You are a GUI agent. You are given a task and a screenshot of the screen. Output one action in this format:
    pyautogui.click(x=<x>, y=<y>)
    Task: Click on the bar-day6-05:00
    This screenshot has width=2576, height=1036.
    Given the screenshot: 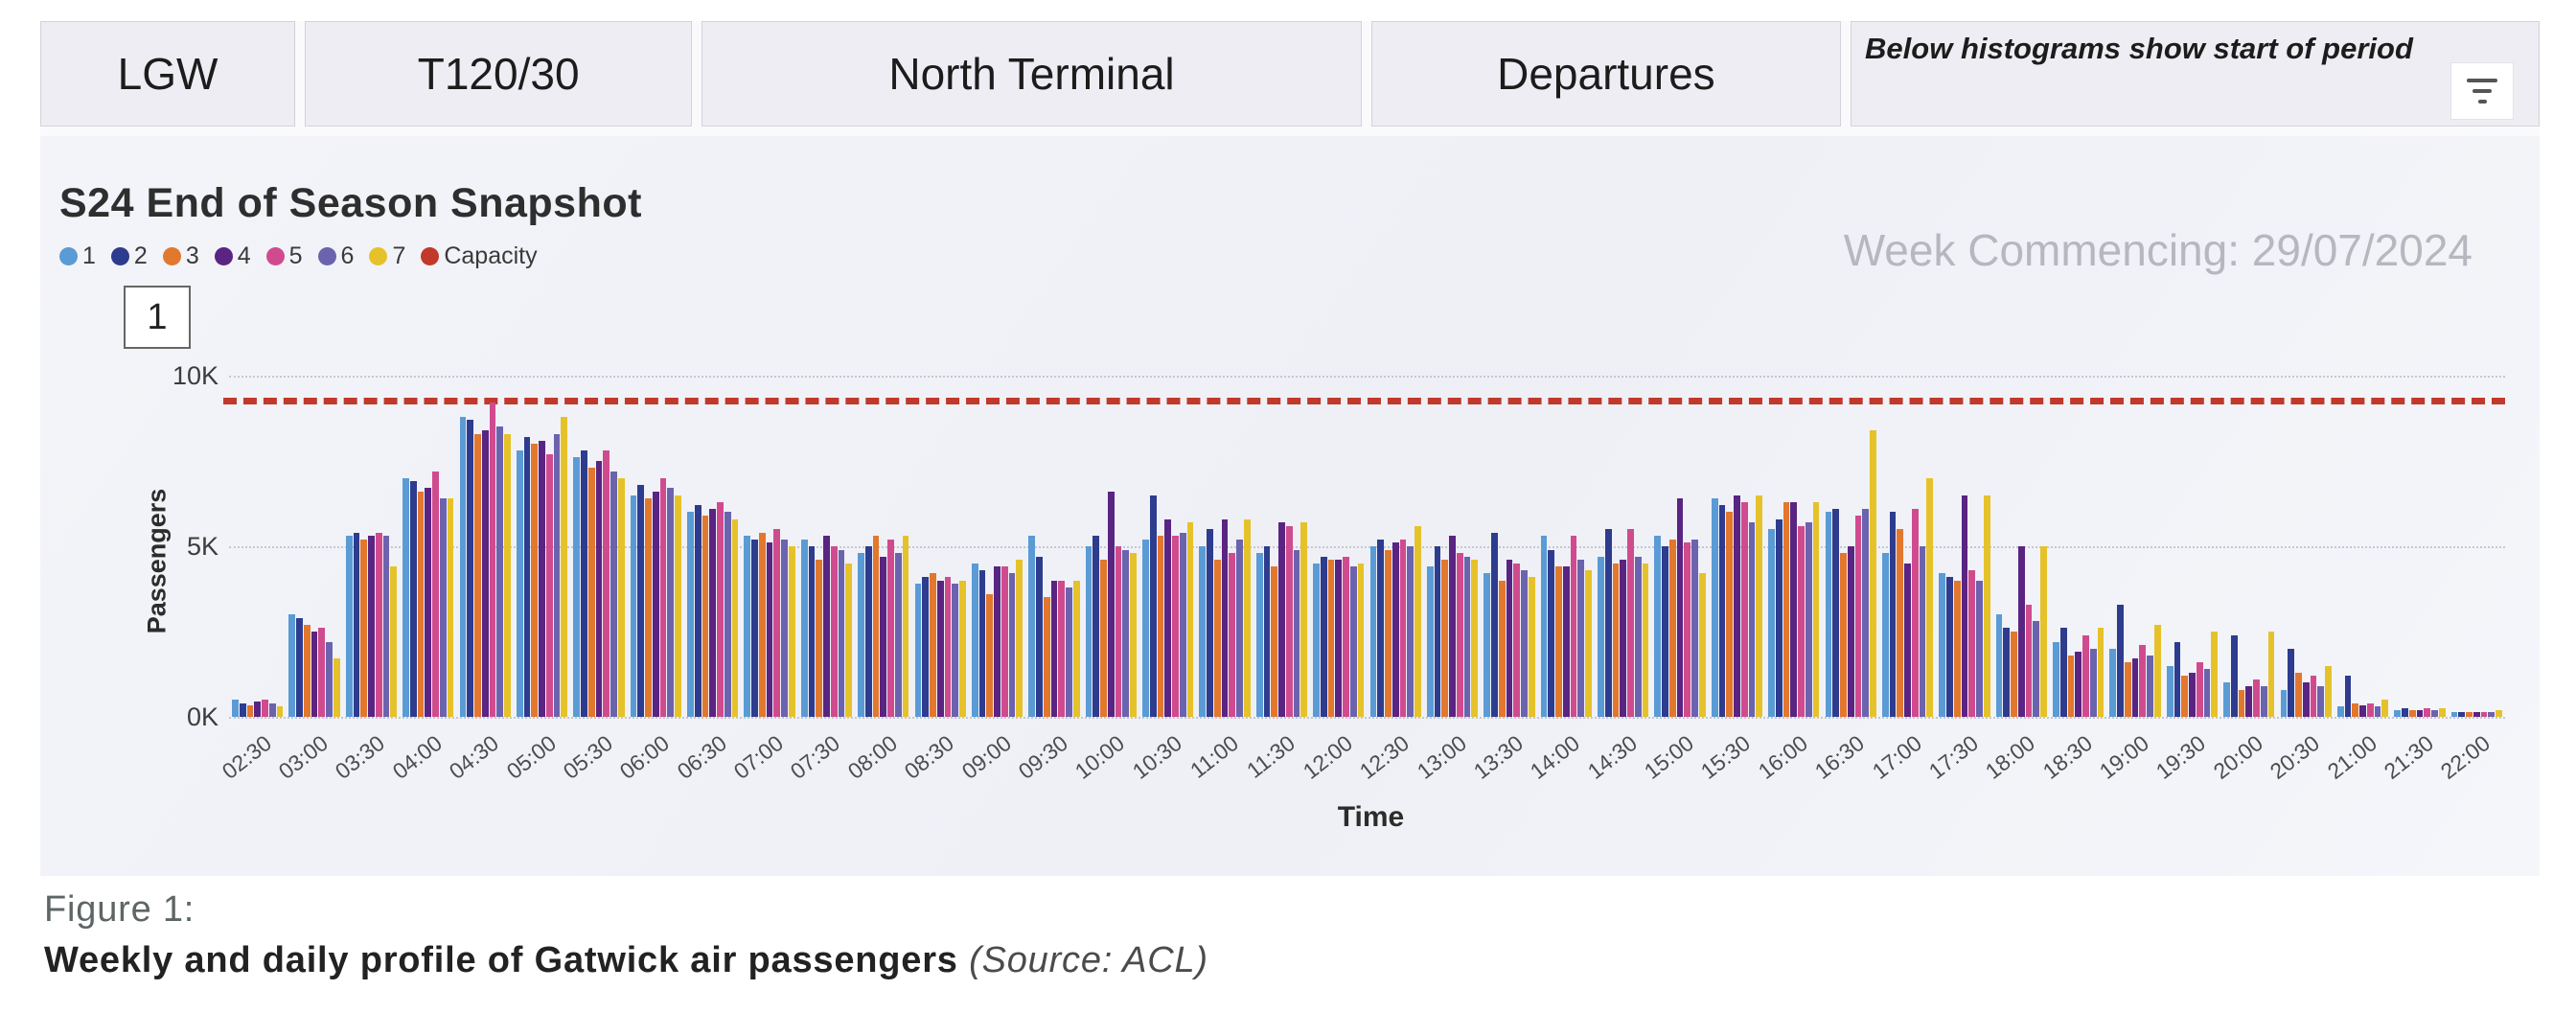 What is the action you would take?
    pyautogui.click(x=557, y=575)
    